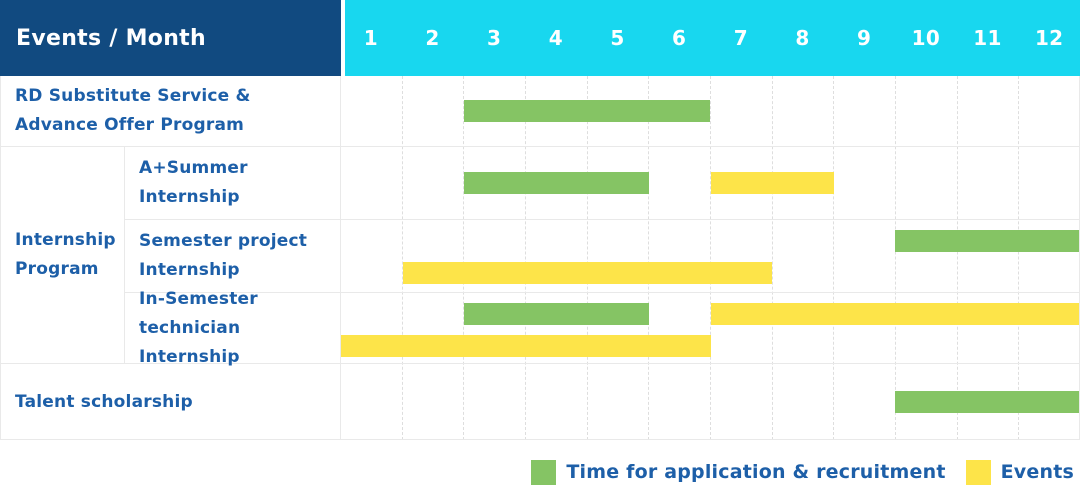 The image size is (1080, 494). Describe the element at coordinates (130, 125) in the screenshot. I see `row-label-line: Advance Offer Program` at that location.